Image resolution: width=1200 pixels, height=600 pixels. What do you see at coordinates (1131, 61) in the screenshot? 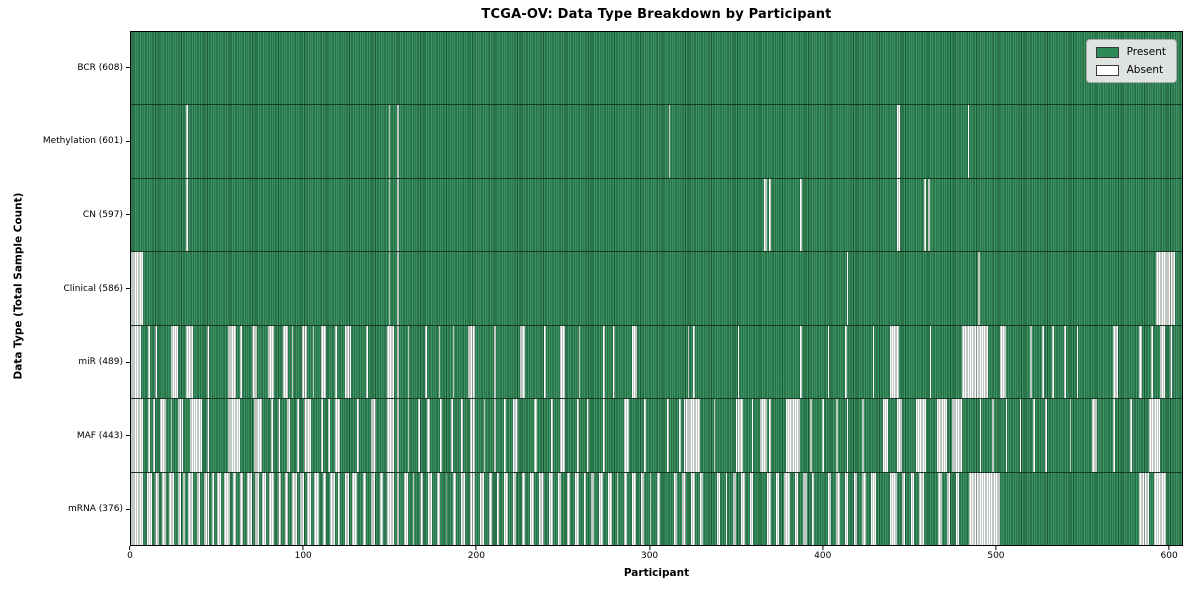
I see `legend: Present Absent` at bounding box center [1131, 61].